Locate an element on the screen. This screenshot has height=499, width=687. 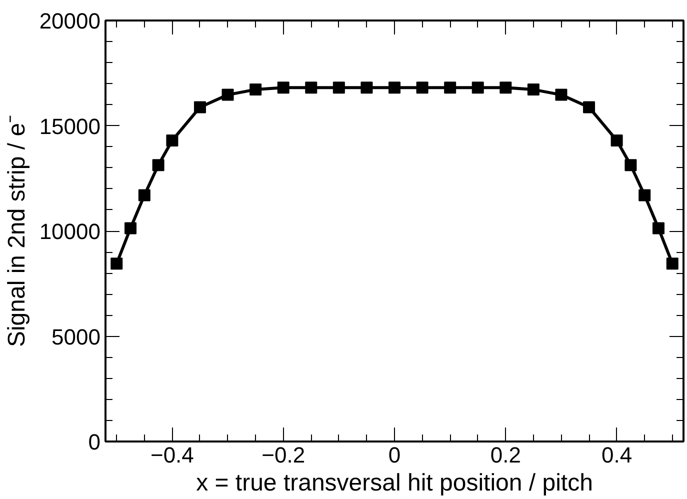
y-tick-label: 15000 is located at coordinates (70, 126).